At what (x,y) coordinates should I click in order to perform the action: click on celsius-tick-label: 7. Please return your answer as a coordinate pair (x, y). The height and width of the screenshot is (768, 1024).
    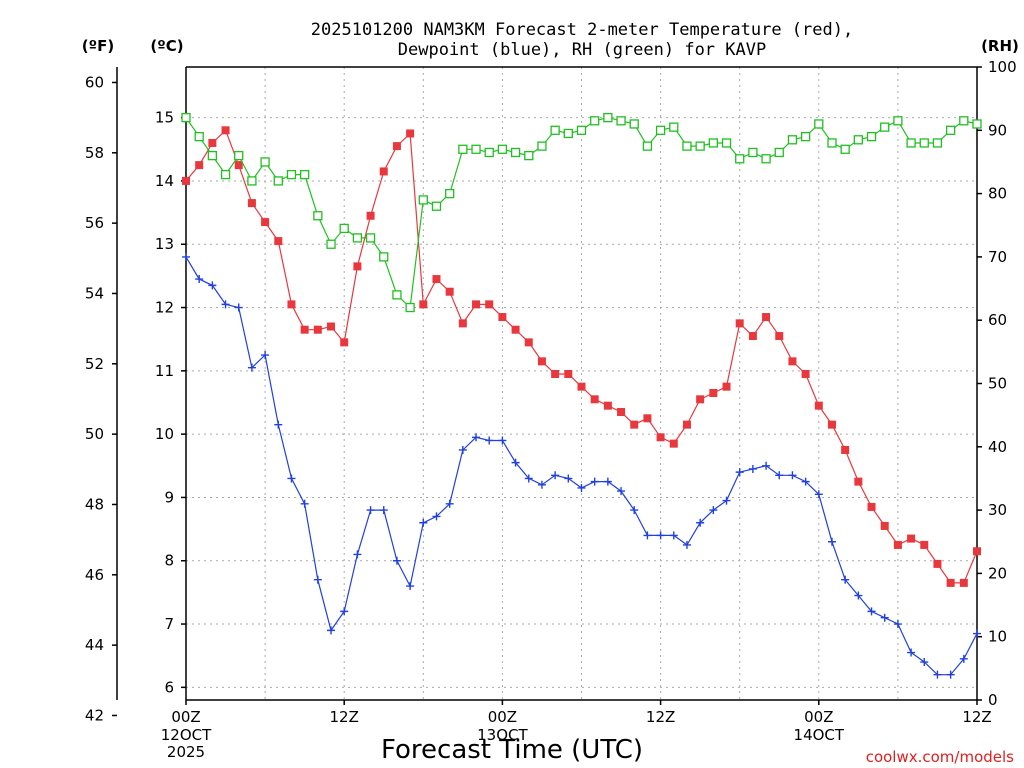
    Looking at the image, I should click on (169, 624).